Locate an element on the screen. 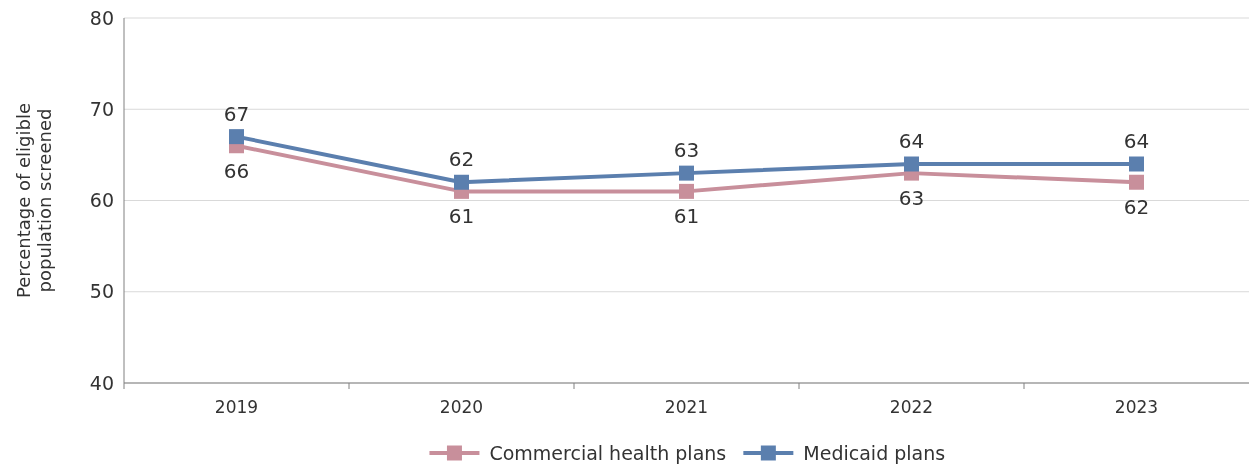 This screenshot has height=470, width=1249. x-tick-label: 2023 is located at coordinates (1136, 407).